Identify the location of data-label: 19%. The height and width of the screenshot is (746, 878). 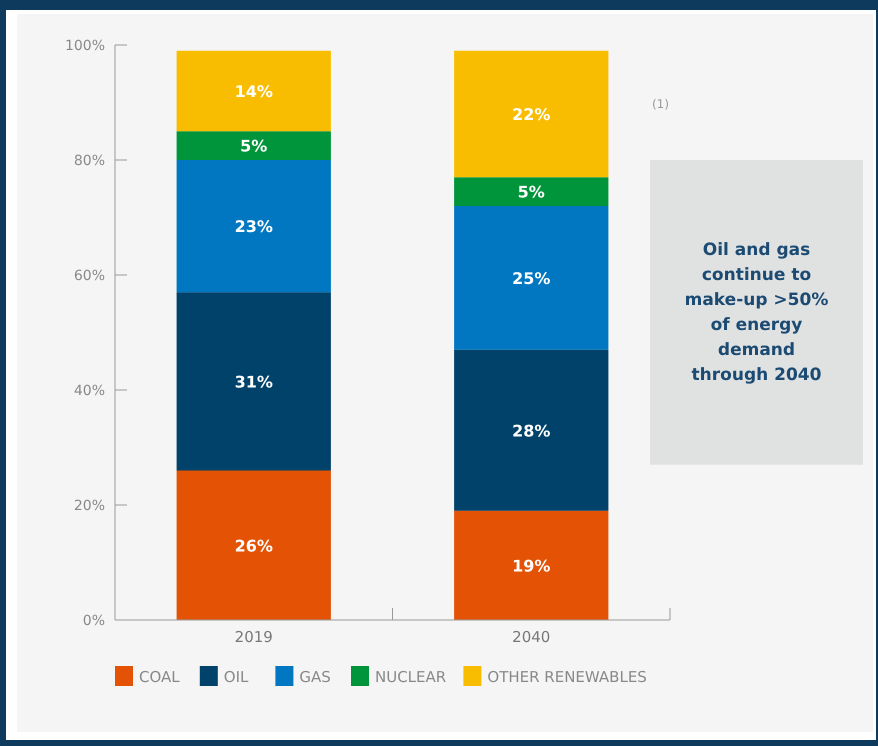
(531, 566).